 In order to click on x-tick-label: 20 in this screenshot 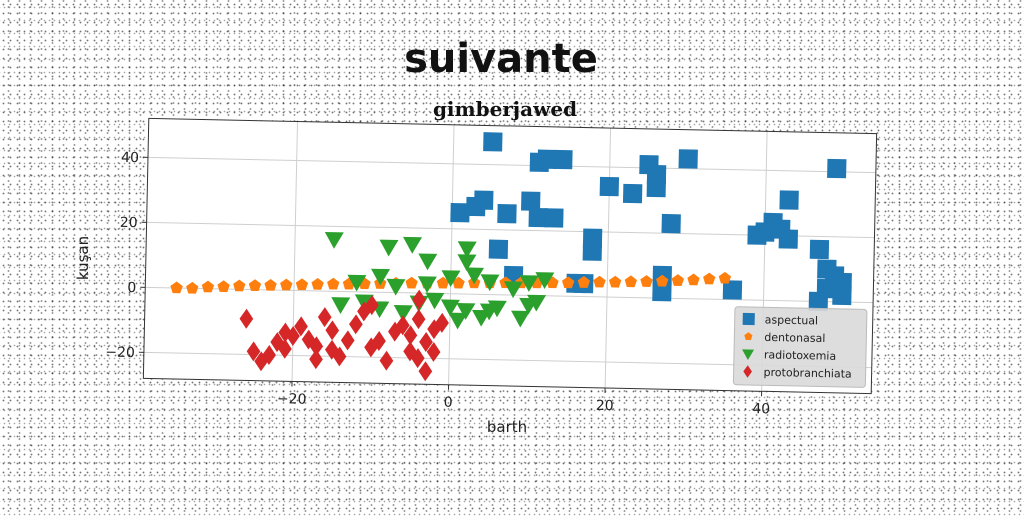, I will do `click(605, 406)`.